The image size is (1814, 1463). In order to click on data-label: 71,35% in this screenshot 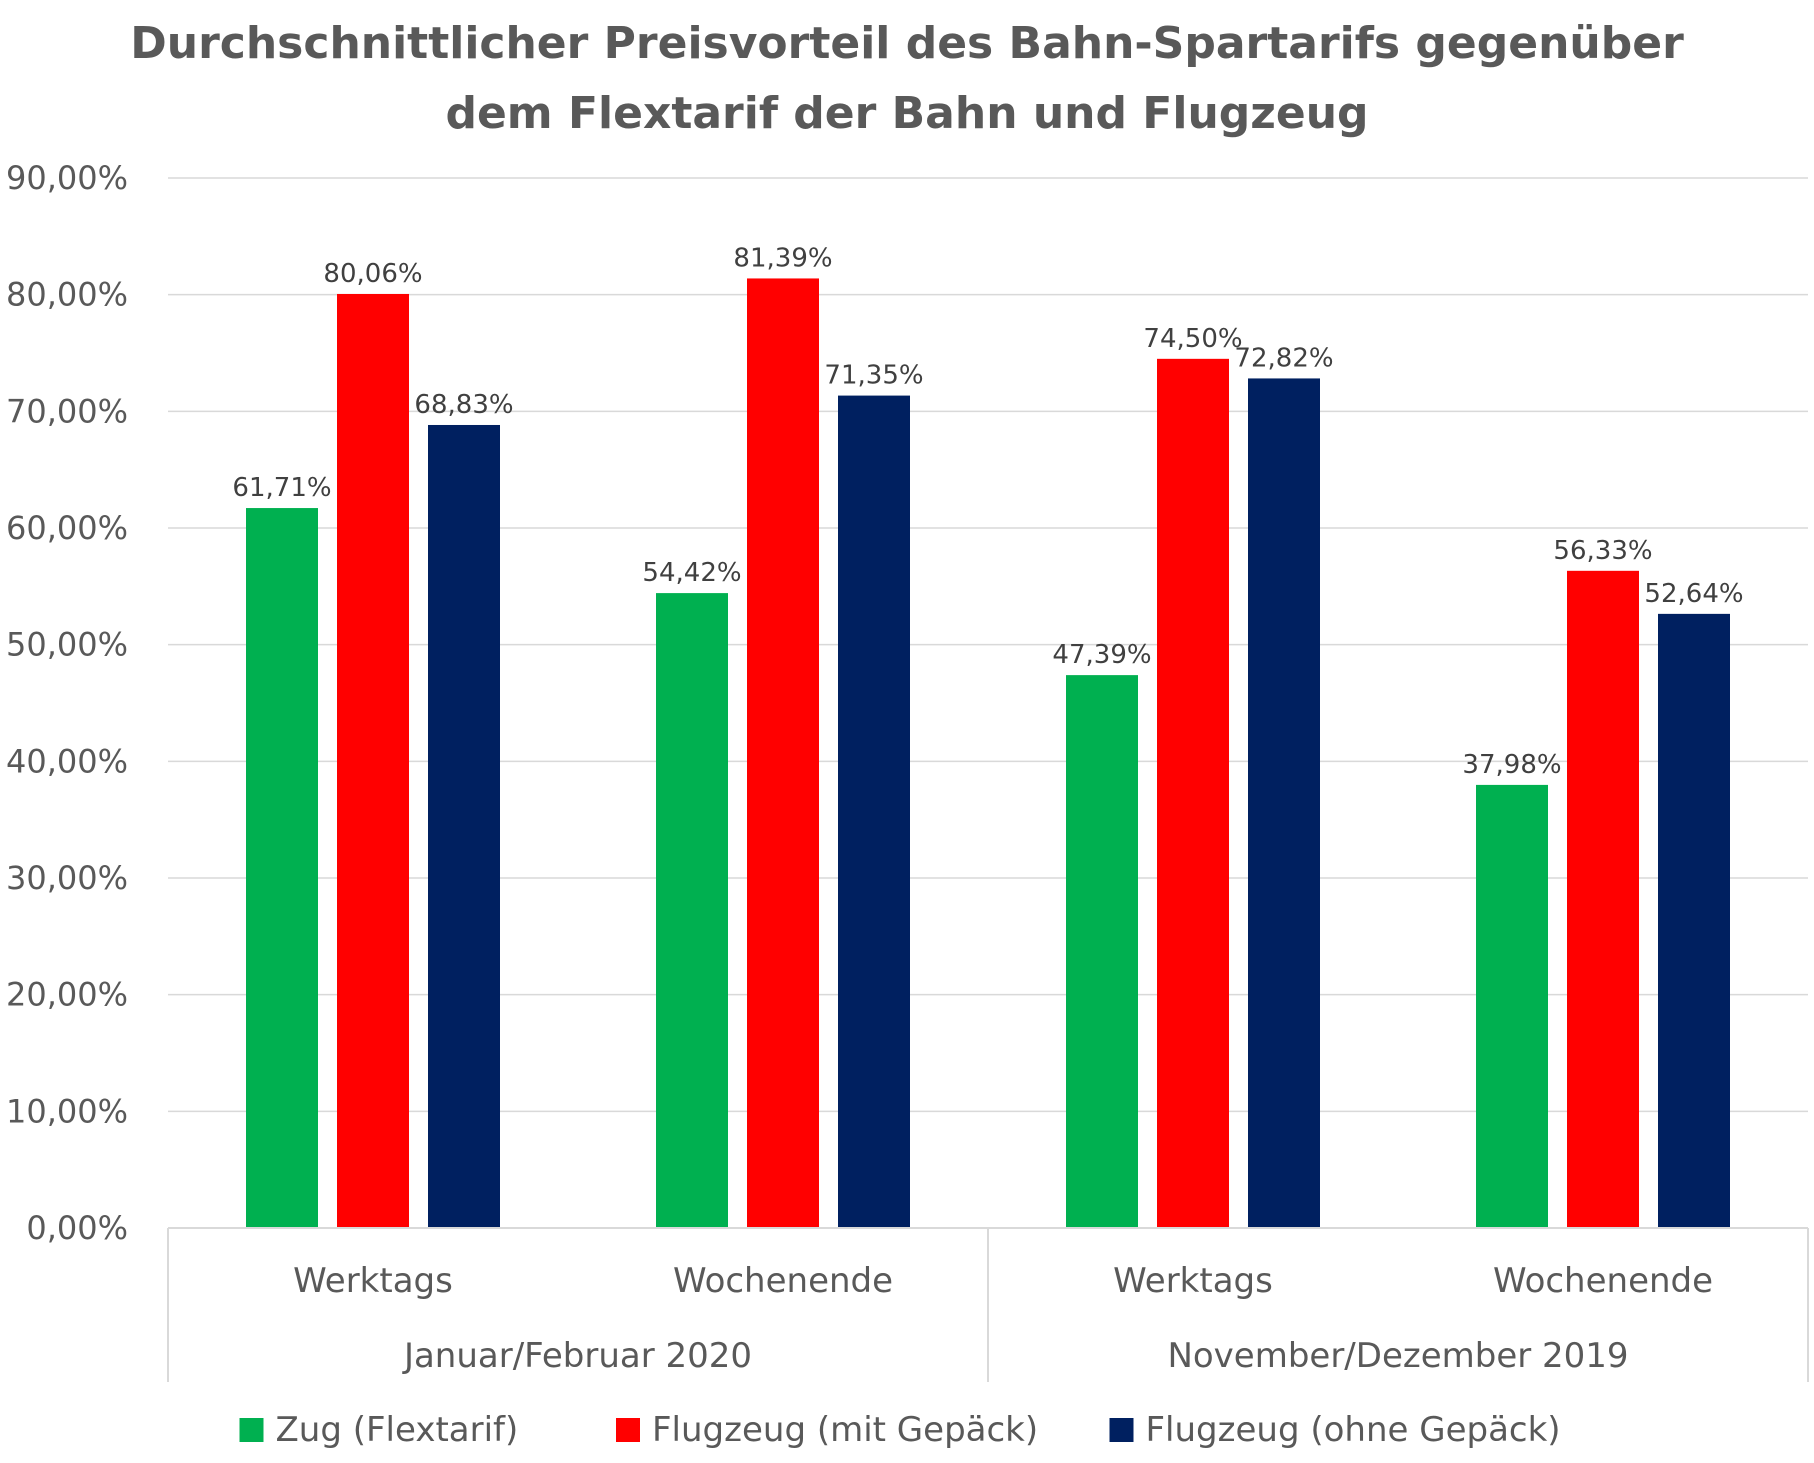, I will do `click(873, 376)`.